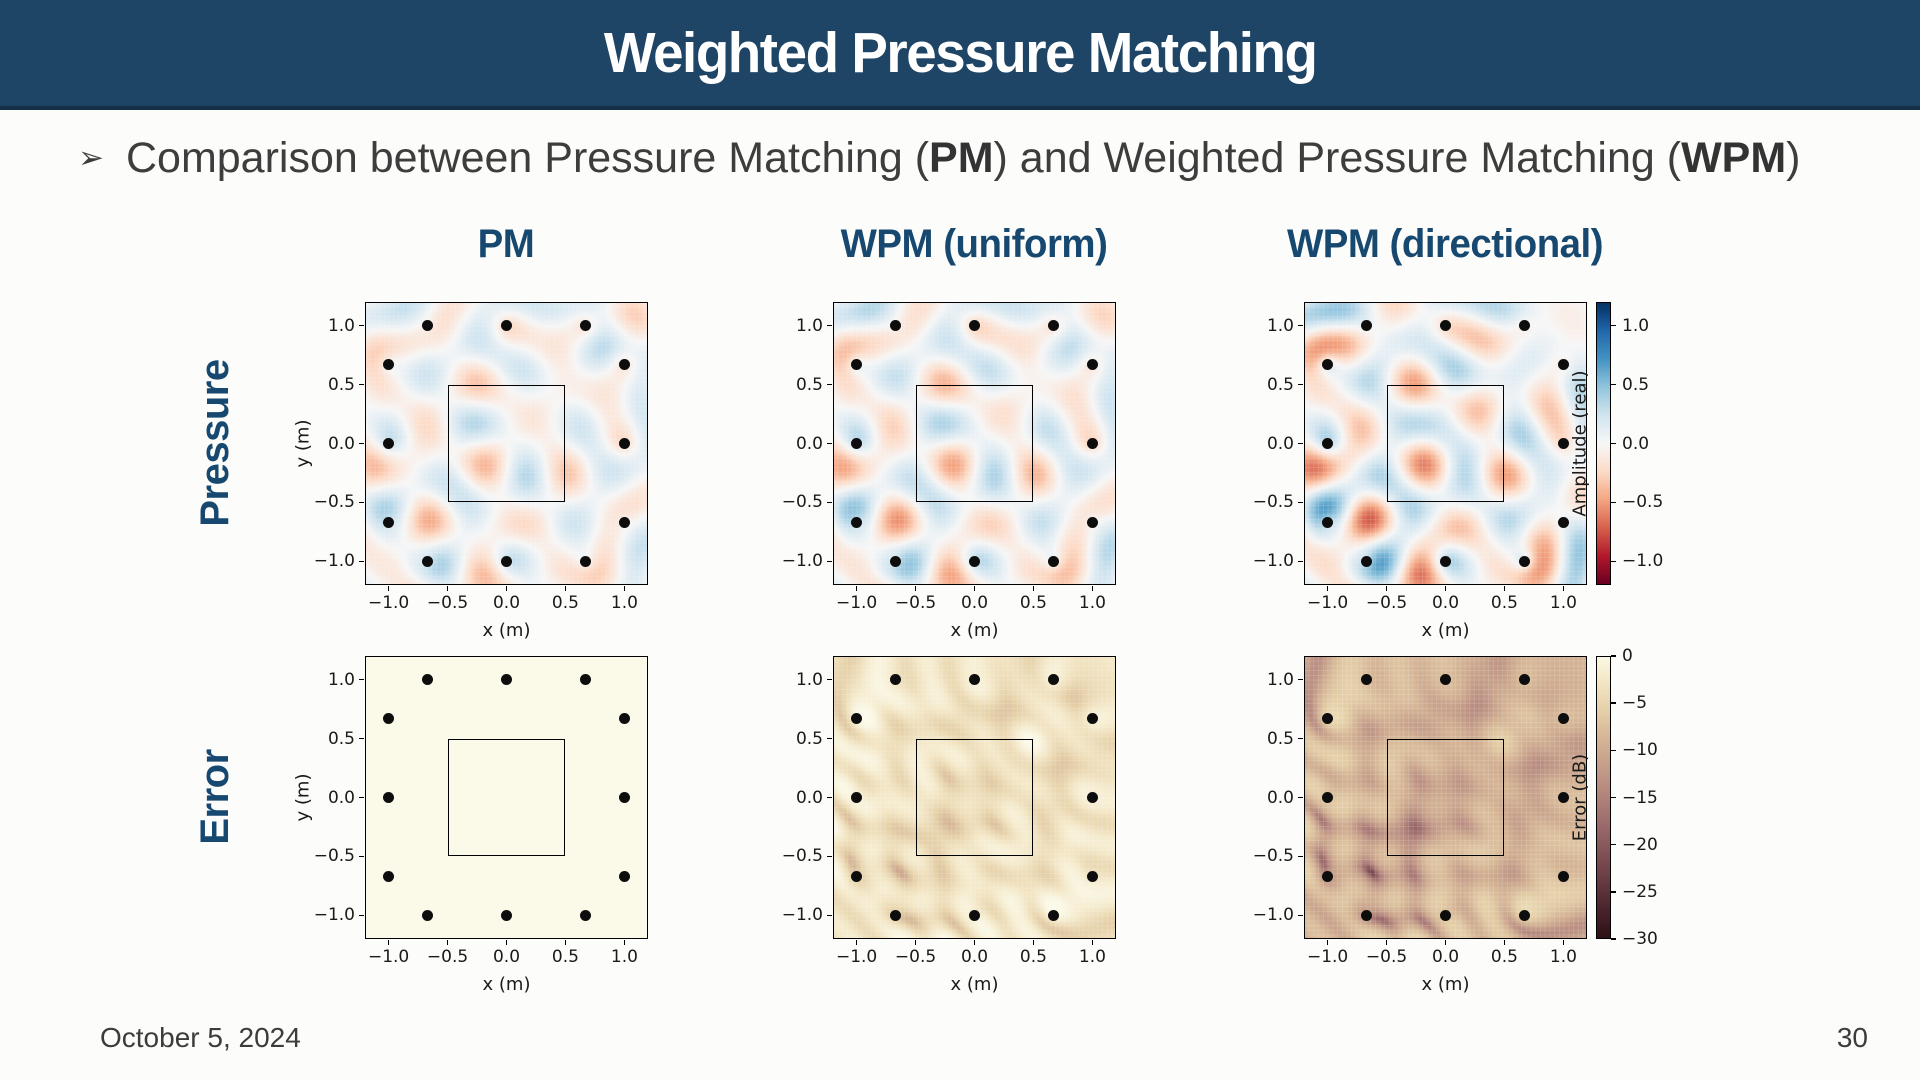 Image resolution: width=1920 pixels, height=1080 pixels. What do you see at coordinates (527, 158) in the screenshot?
I see `bullet-text-plain: Comparison between Pressure Matching (` at bounding box center [527, 158].